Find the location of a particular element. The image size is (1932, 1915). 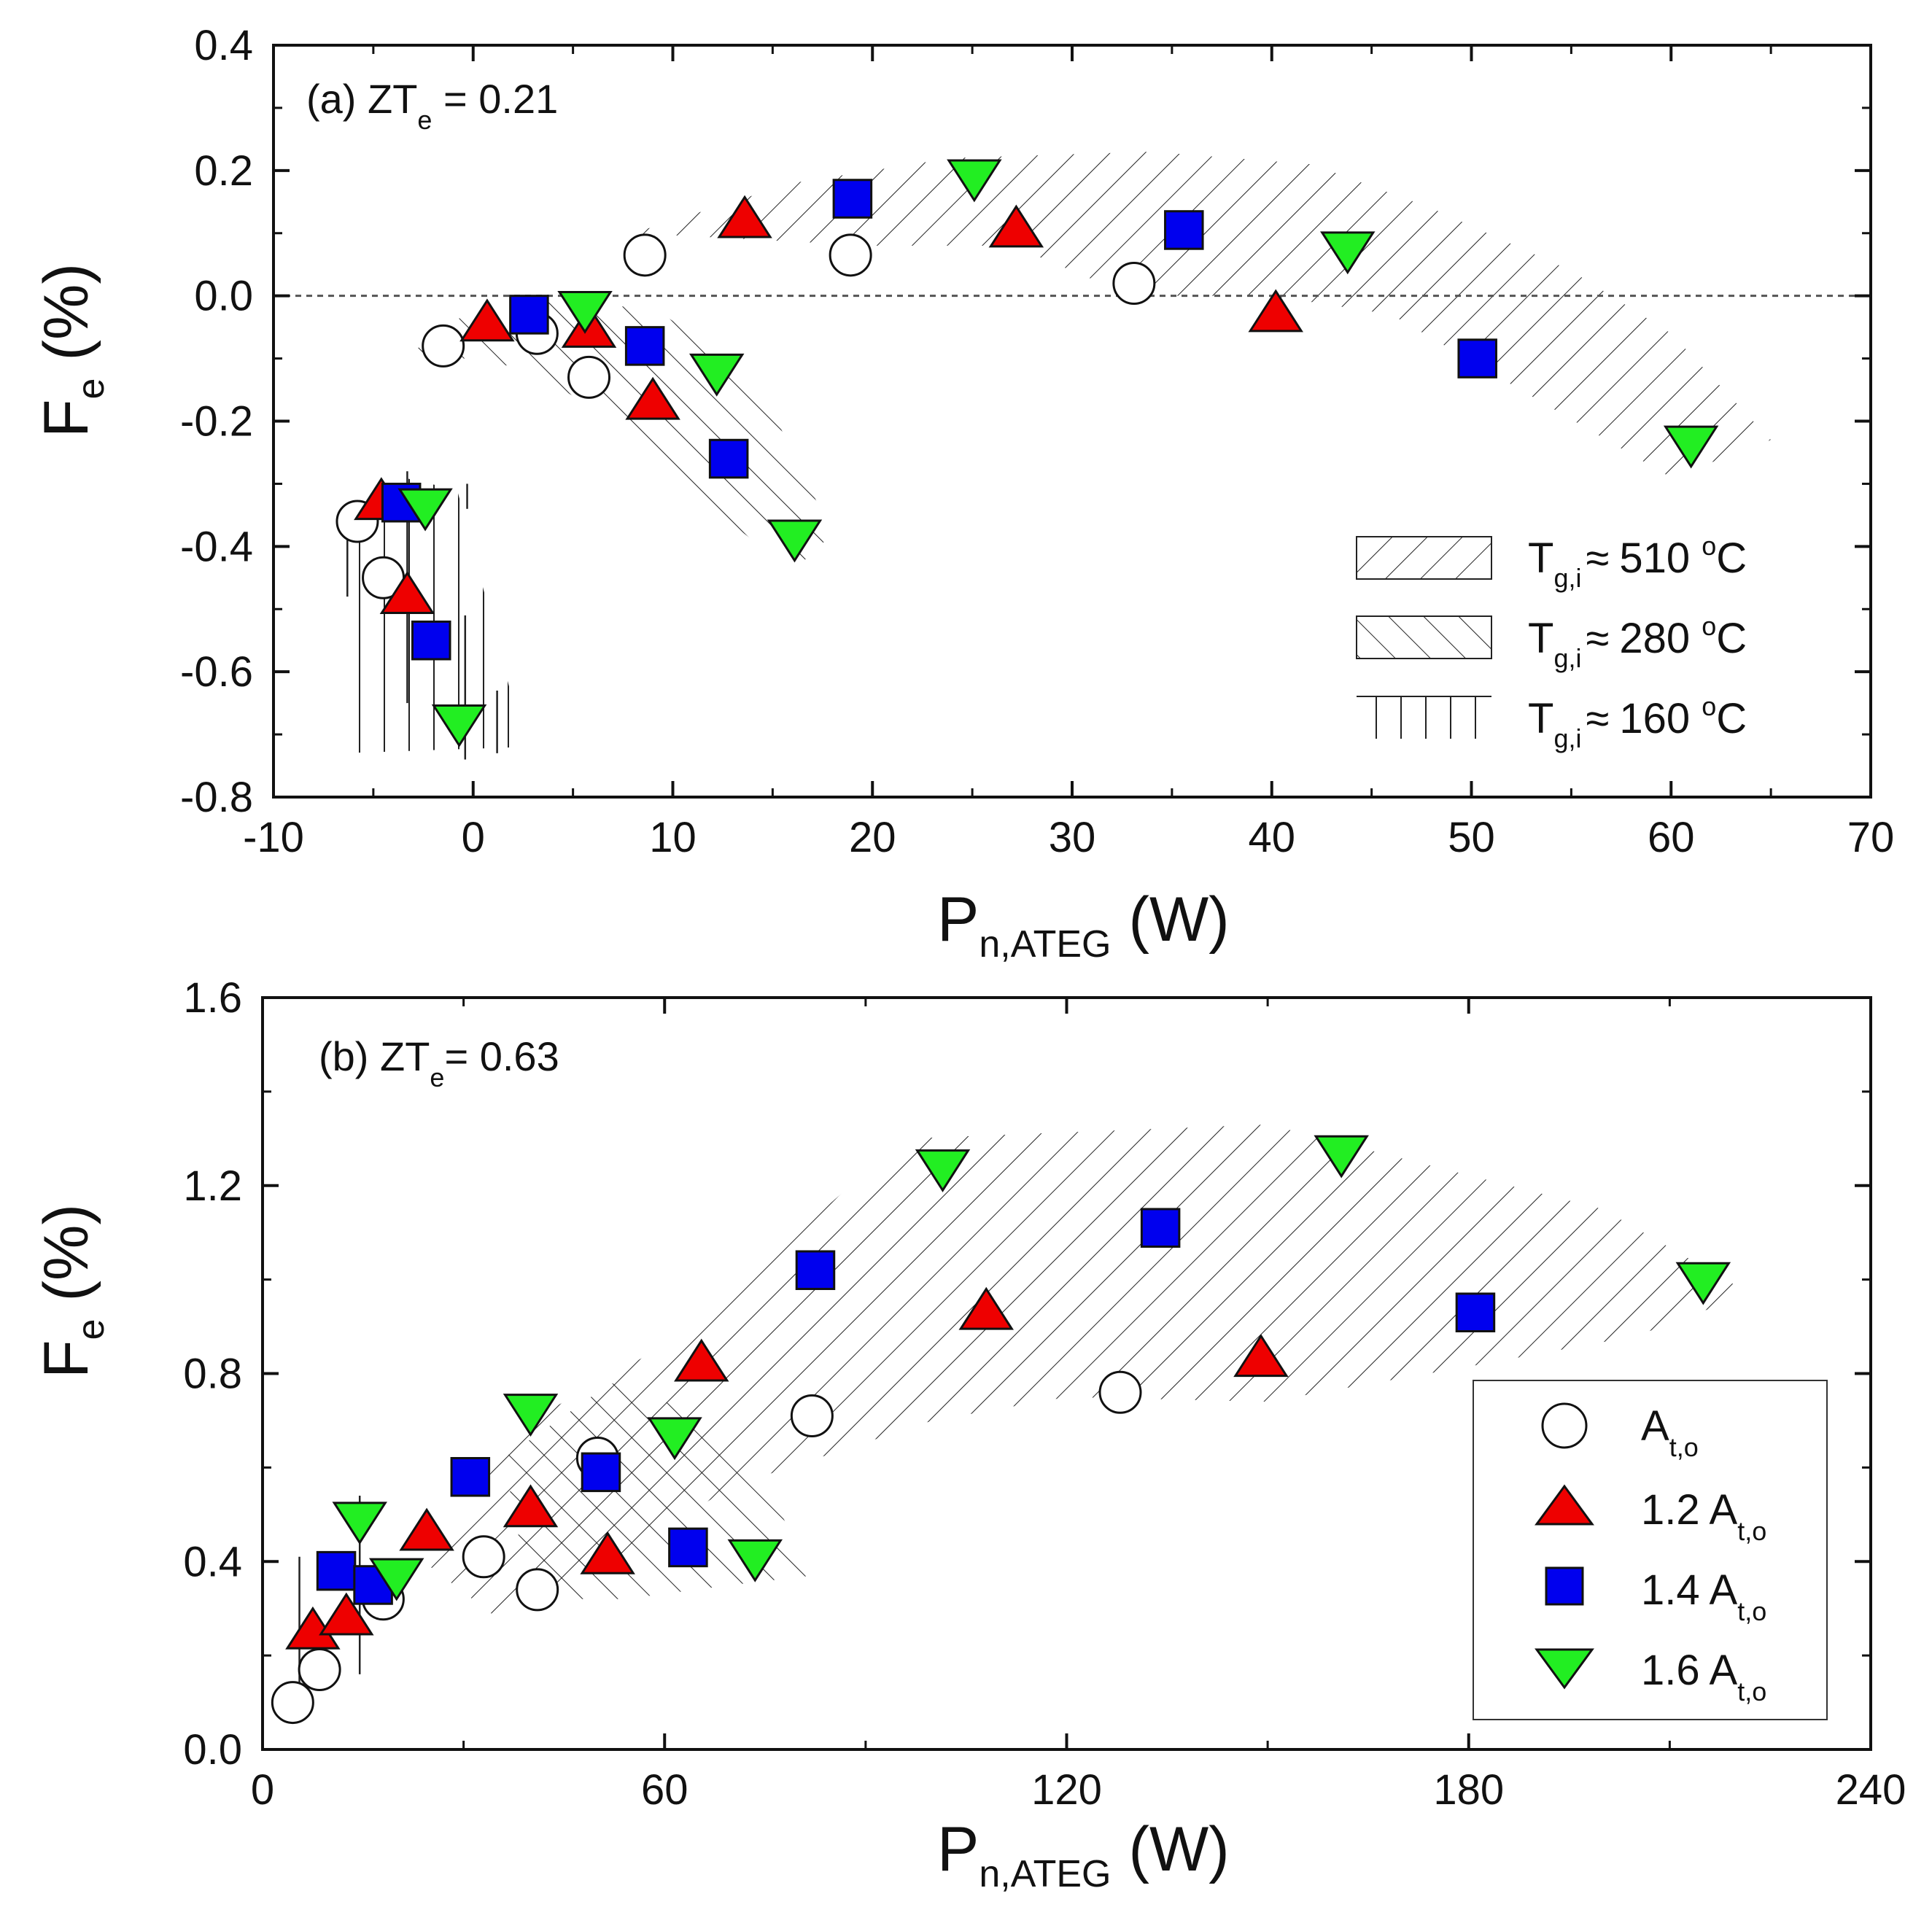

panel-a-title: (a) ZTe = 0.21 is located at coordinates (432, 106).